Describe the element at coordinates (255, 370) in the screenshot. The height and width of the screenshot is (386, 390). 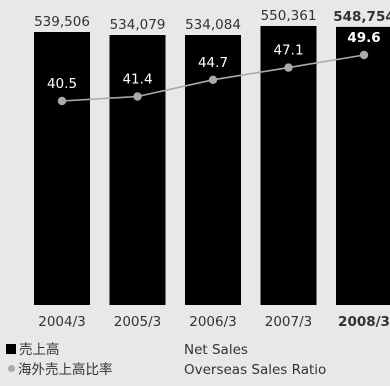
I see `legend-label-overseas-ratio-en: Overseas Sales Ratio` at that location.